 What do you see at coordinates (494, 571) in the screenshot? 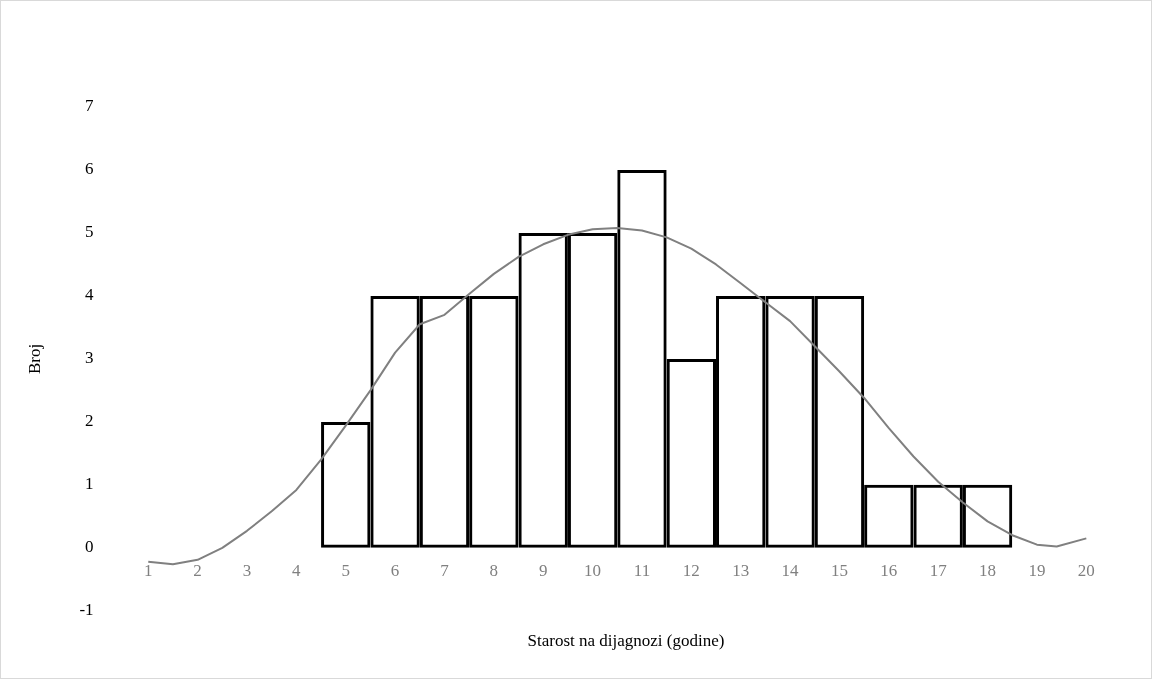
I see `x-tick-label: 8` at bounding box center [494, 571].